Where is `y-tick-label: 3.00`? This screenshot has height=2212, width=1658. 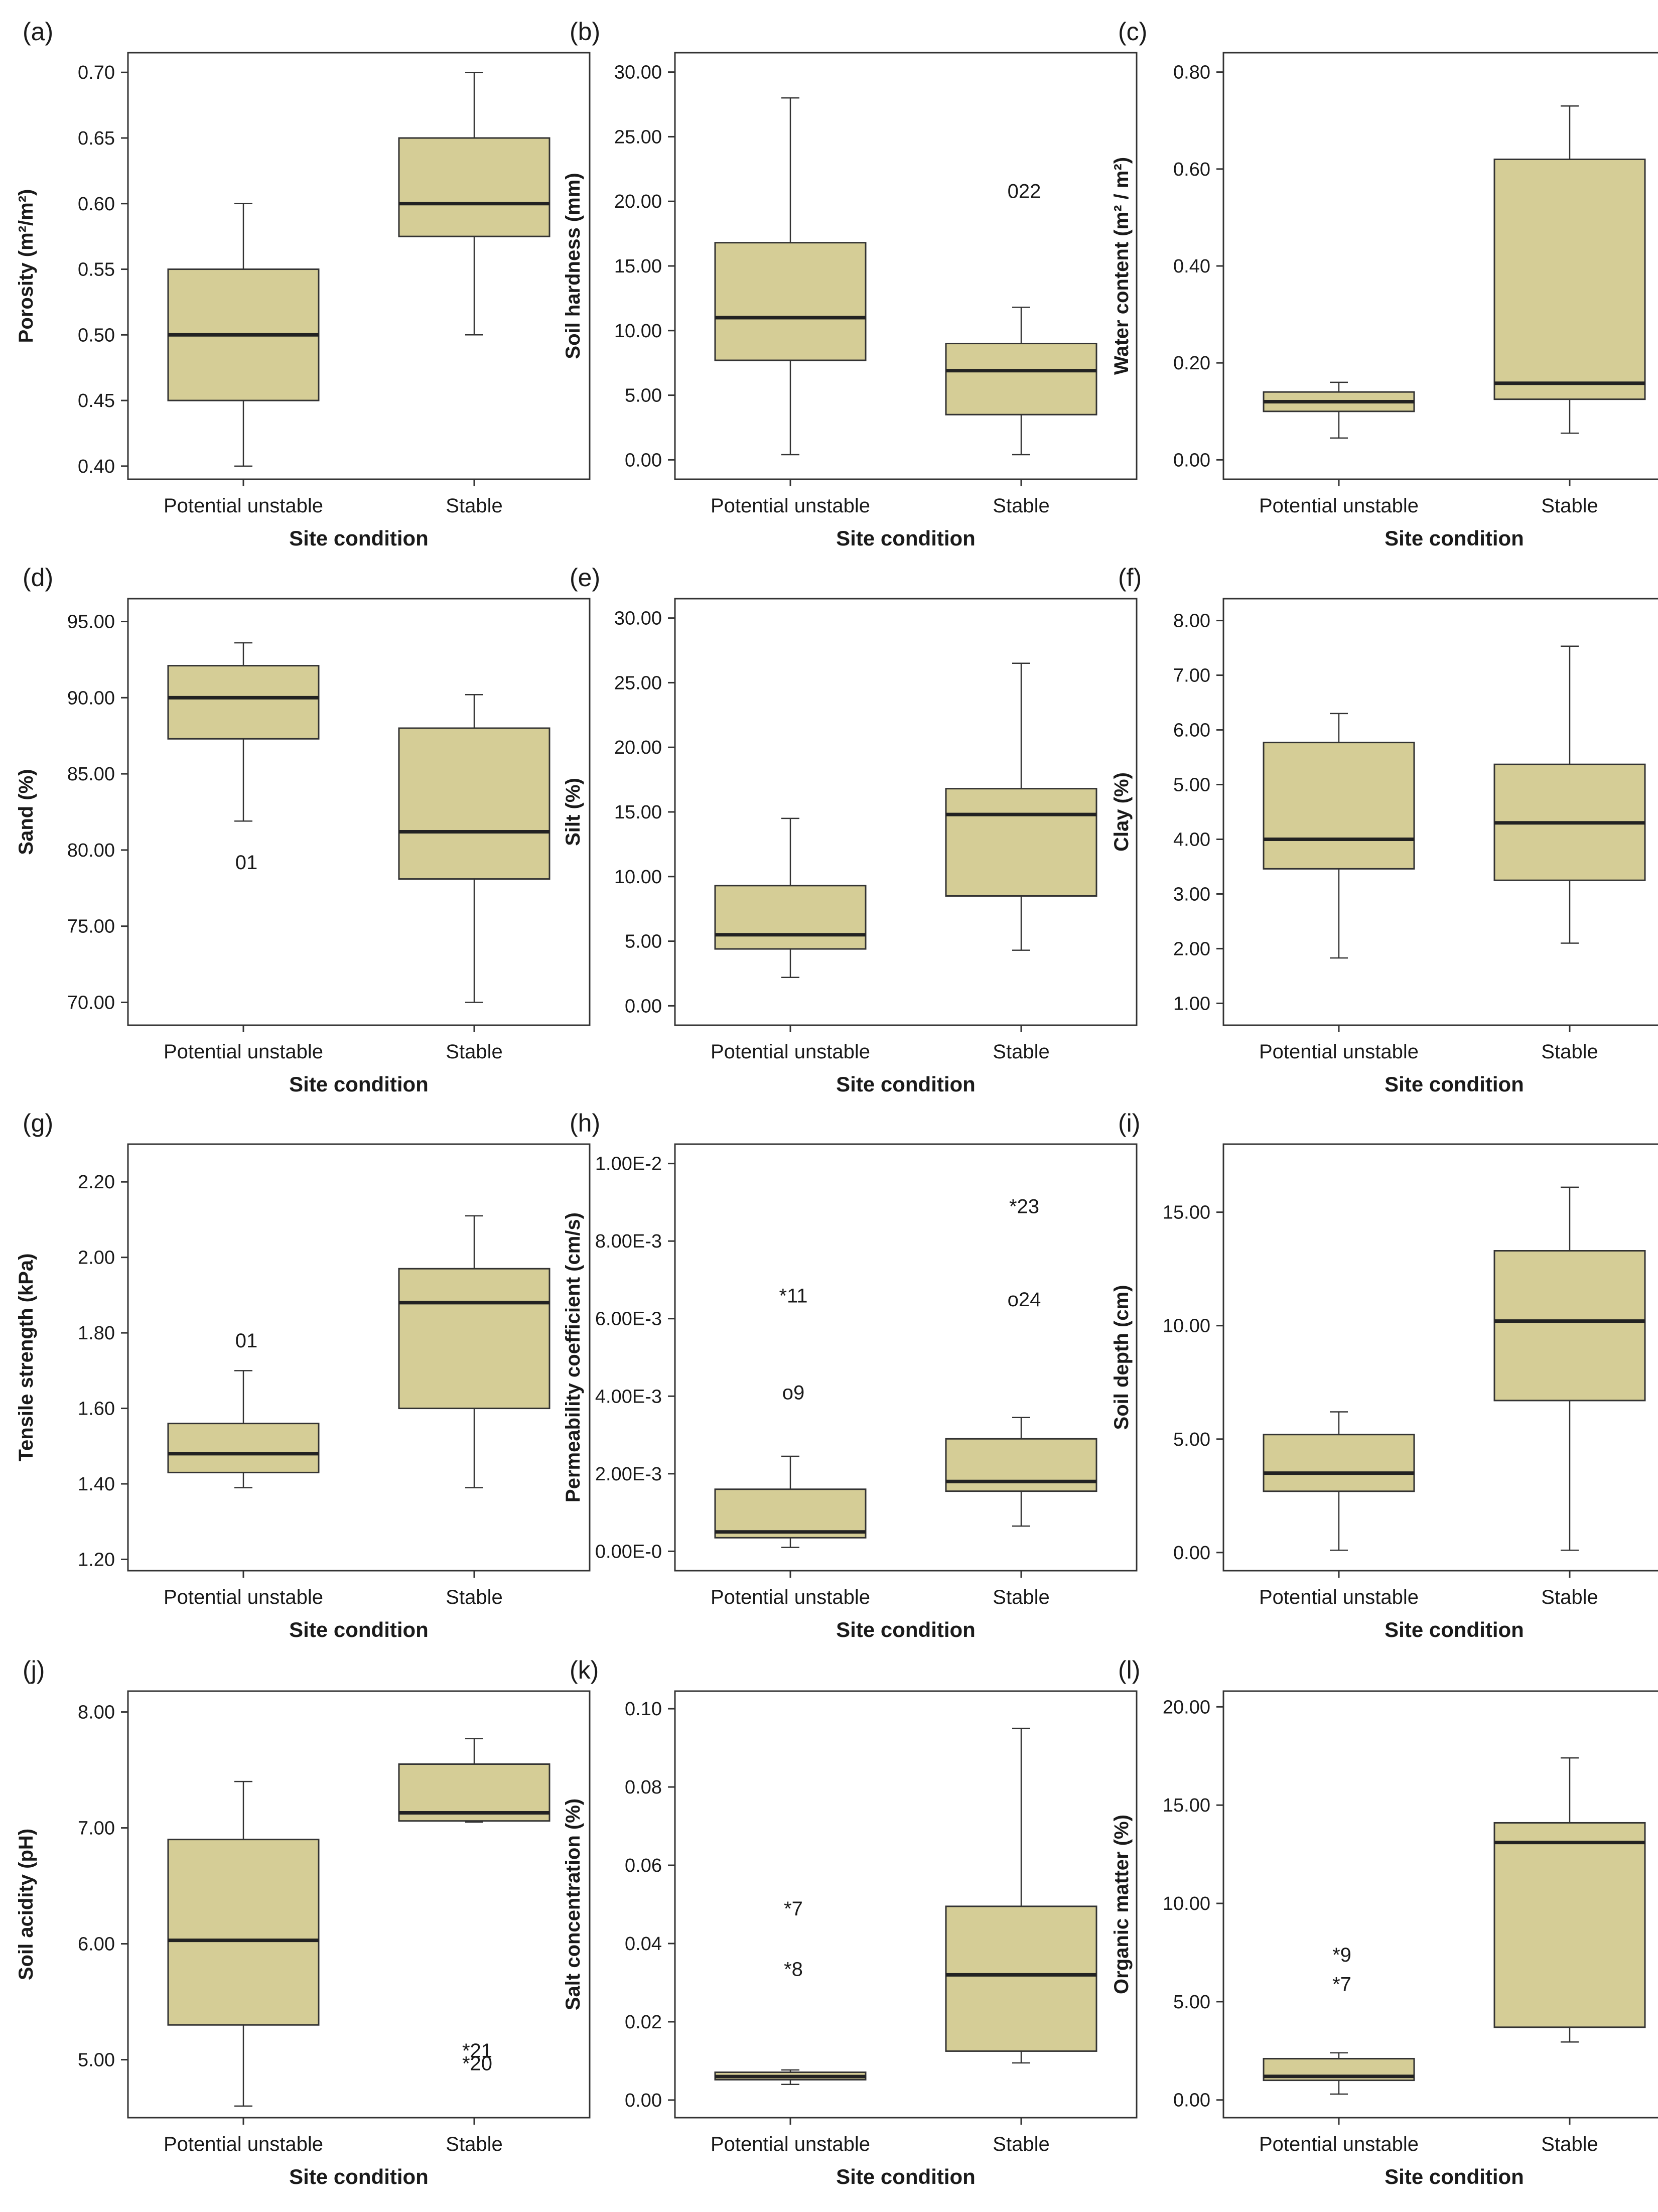
y-tick-label: 3.00 is located at coordinates (1191, 894).